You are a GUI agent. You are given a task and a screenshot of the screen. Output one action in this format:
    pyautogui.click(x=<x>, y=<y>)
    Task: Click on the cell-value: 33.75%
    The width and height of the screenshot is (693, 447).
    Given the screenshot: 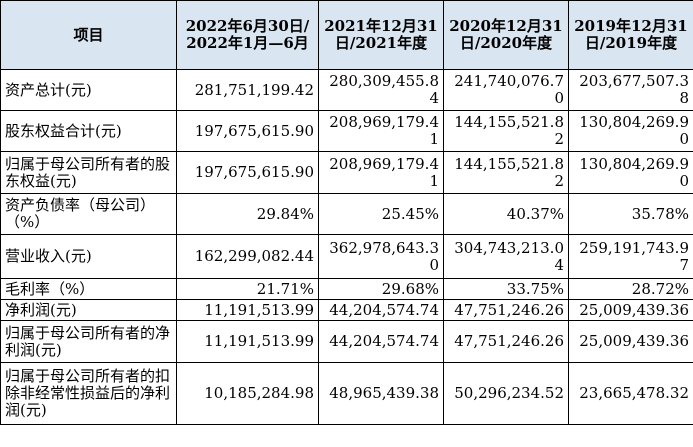 What is the action you would take?
    pyautogui.click(x=506, y=289)
    